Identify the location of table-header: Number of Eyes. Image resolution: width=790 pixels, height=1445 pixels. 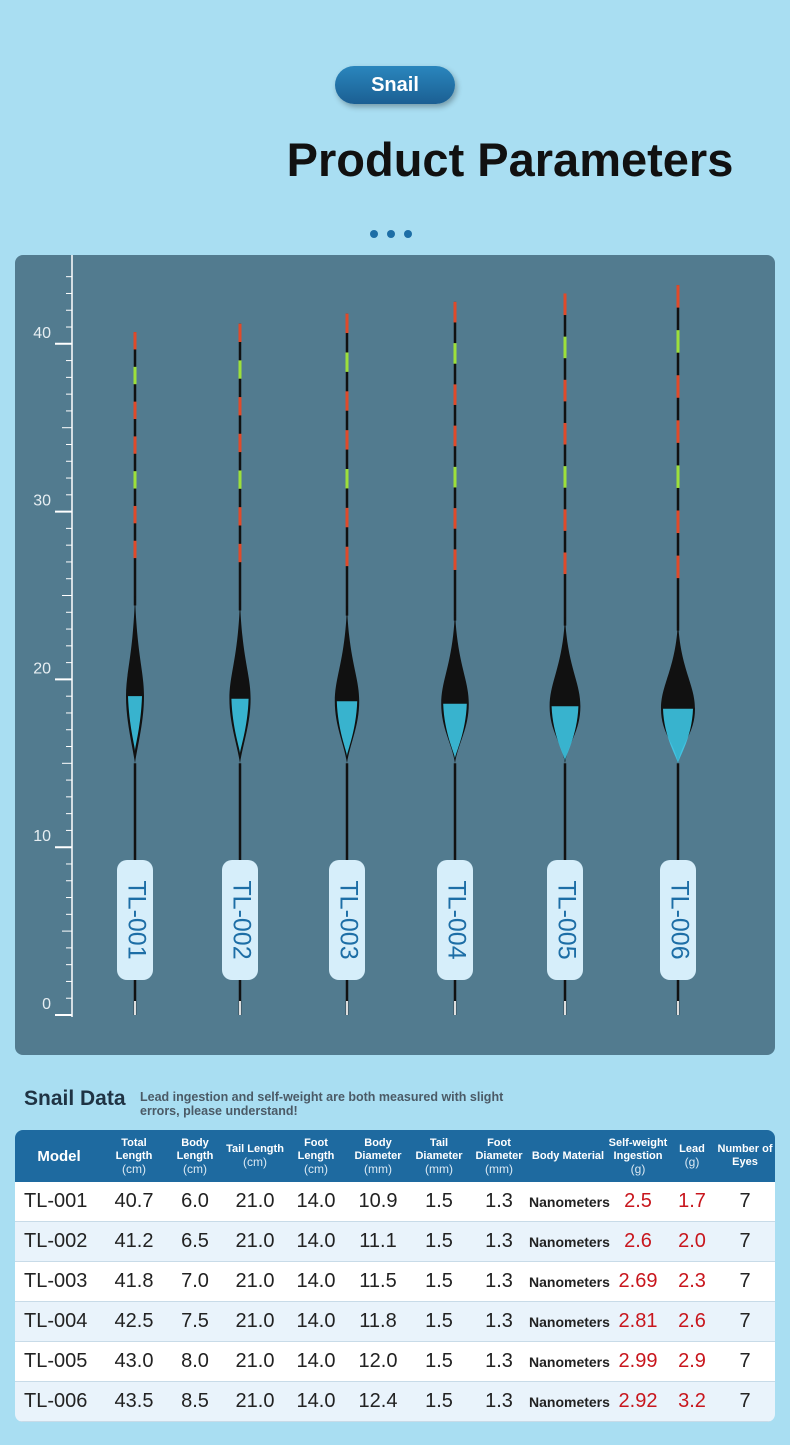
(745, 1156).